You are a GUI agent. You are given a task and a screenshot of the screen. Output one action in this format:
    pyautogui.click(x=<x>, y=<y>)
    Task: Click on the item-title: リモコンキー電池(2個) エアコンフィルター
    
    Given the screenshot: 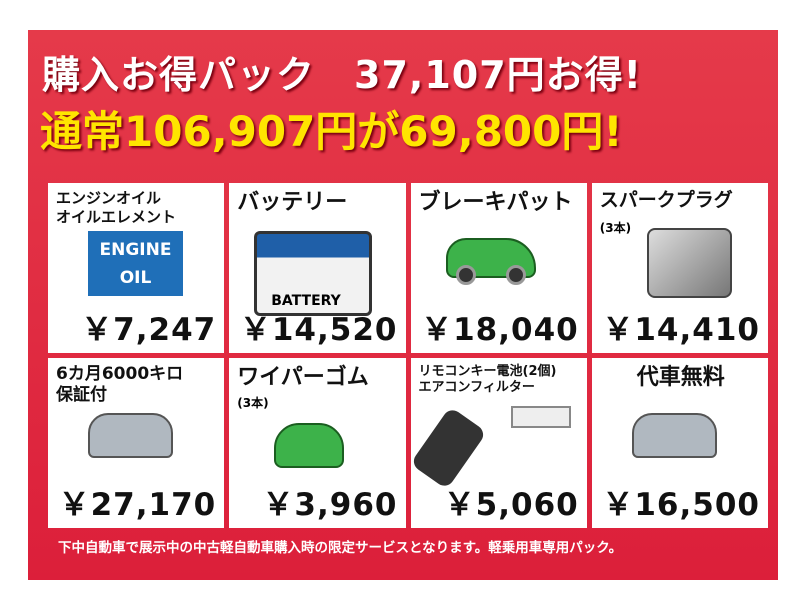 What is the action you would take?
    pyautogui.click(x=487, y=380)
    